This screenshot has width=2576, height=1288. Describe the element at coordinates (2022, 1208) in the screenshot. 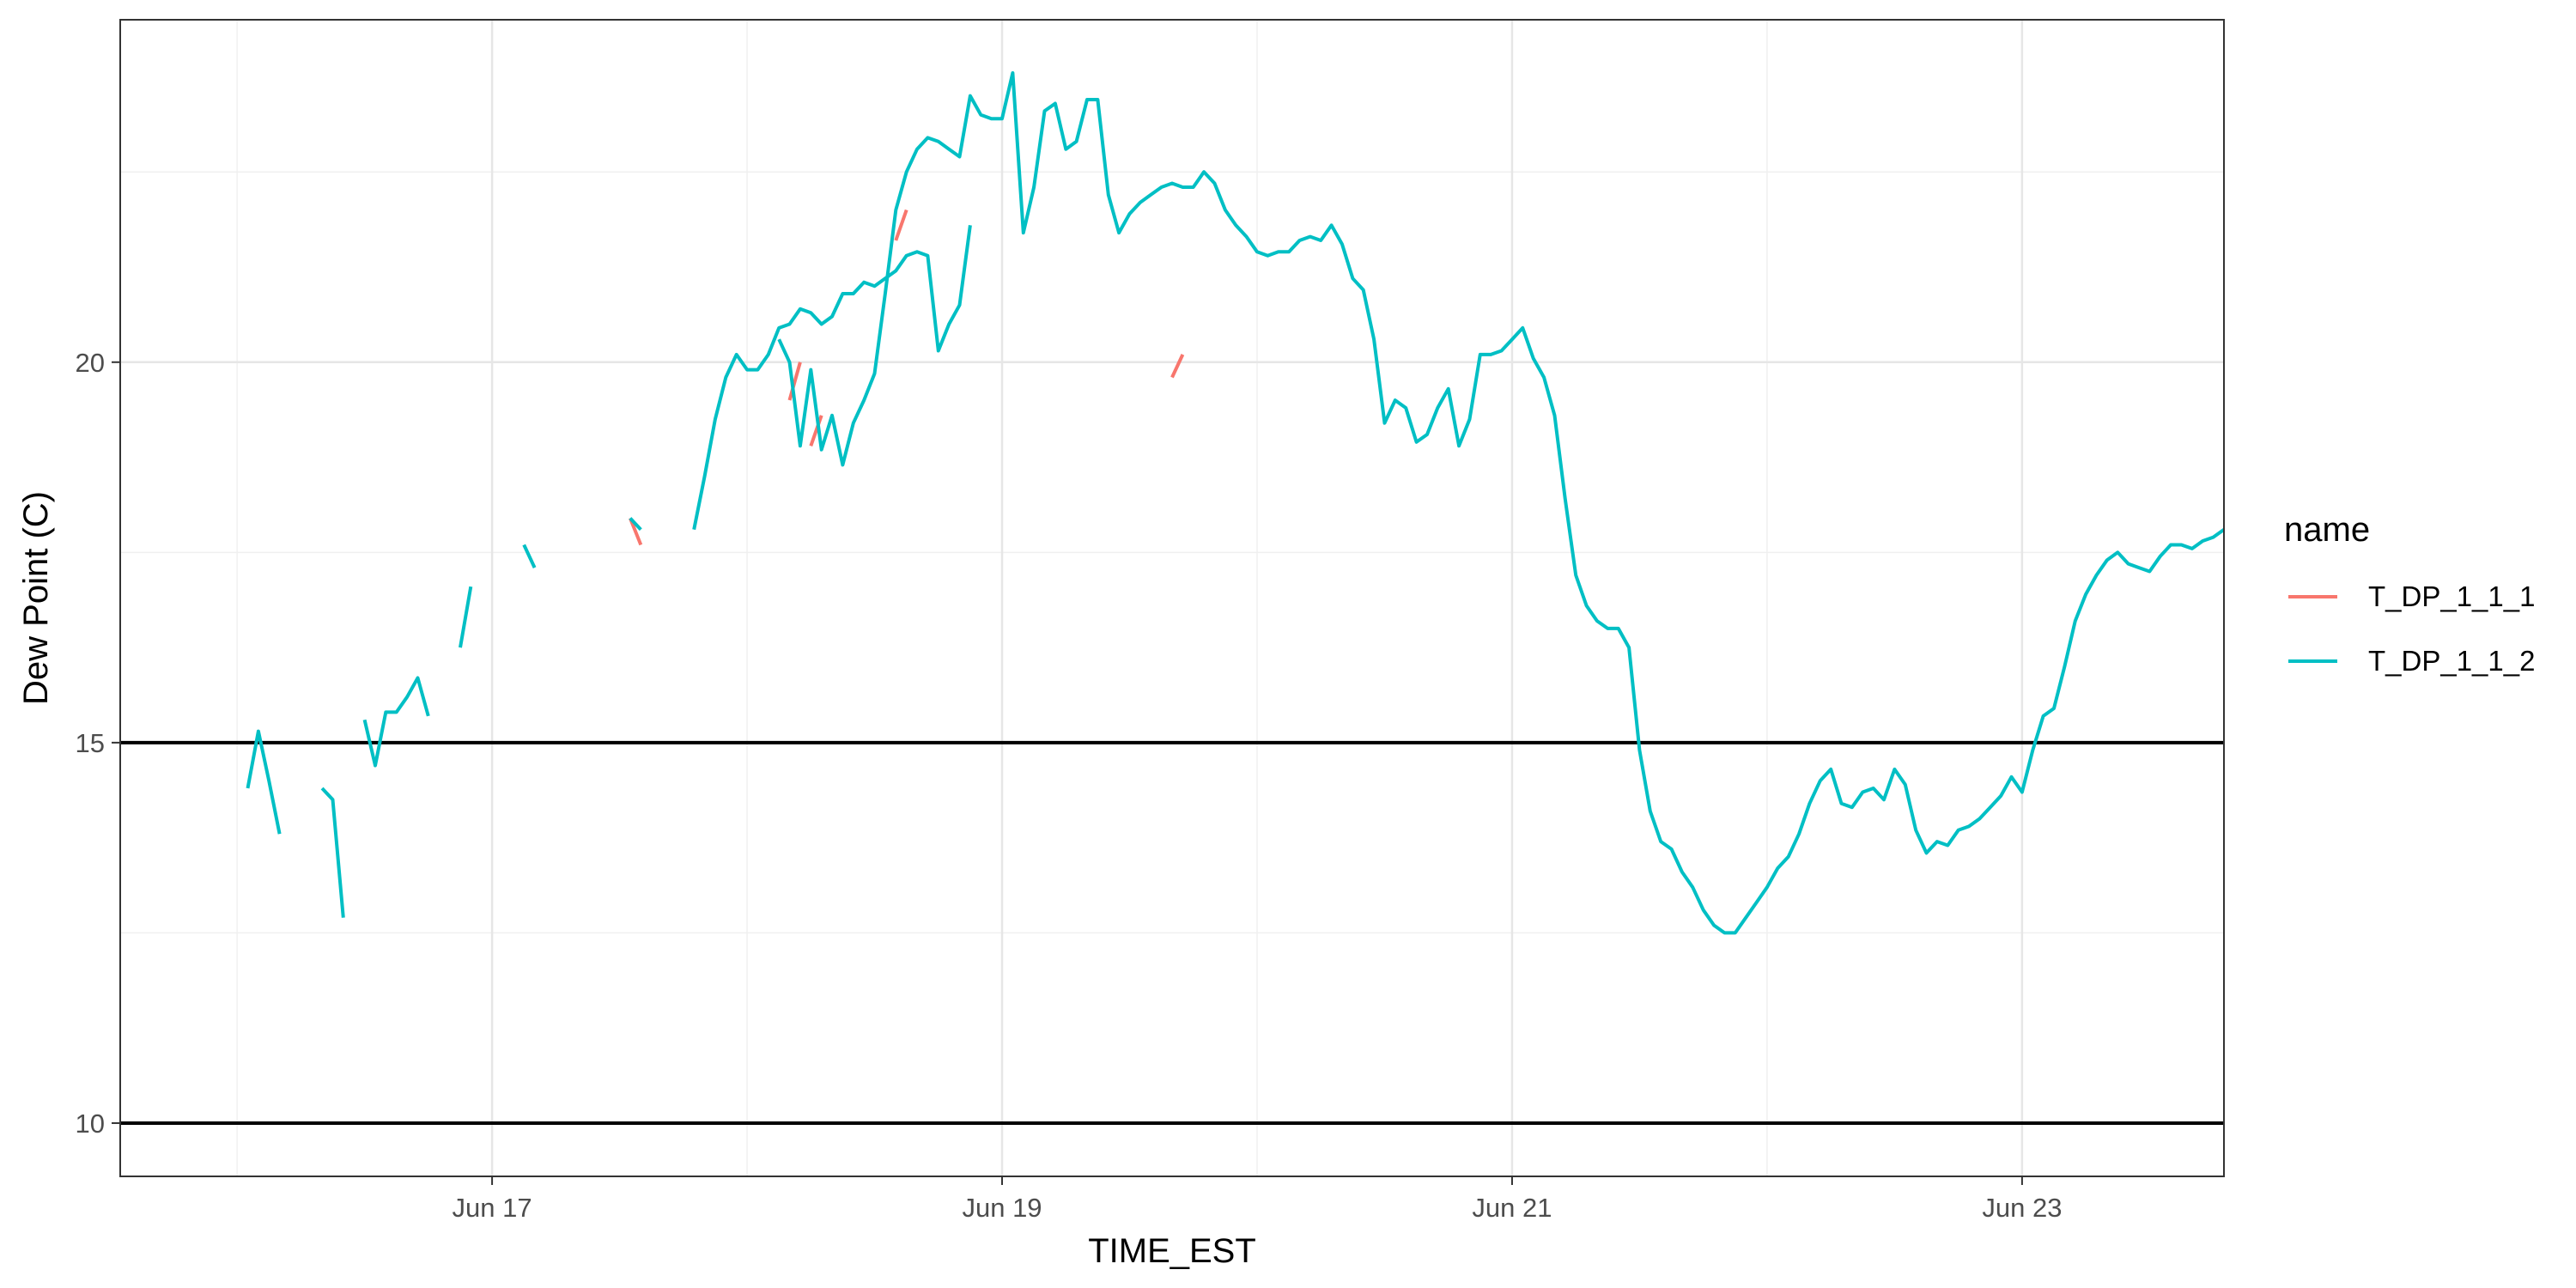

I see `x-tick-label: Jun 23` at that location.